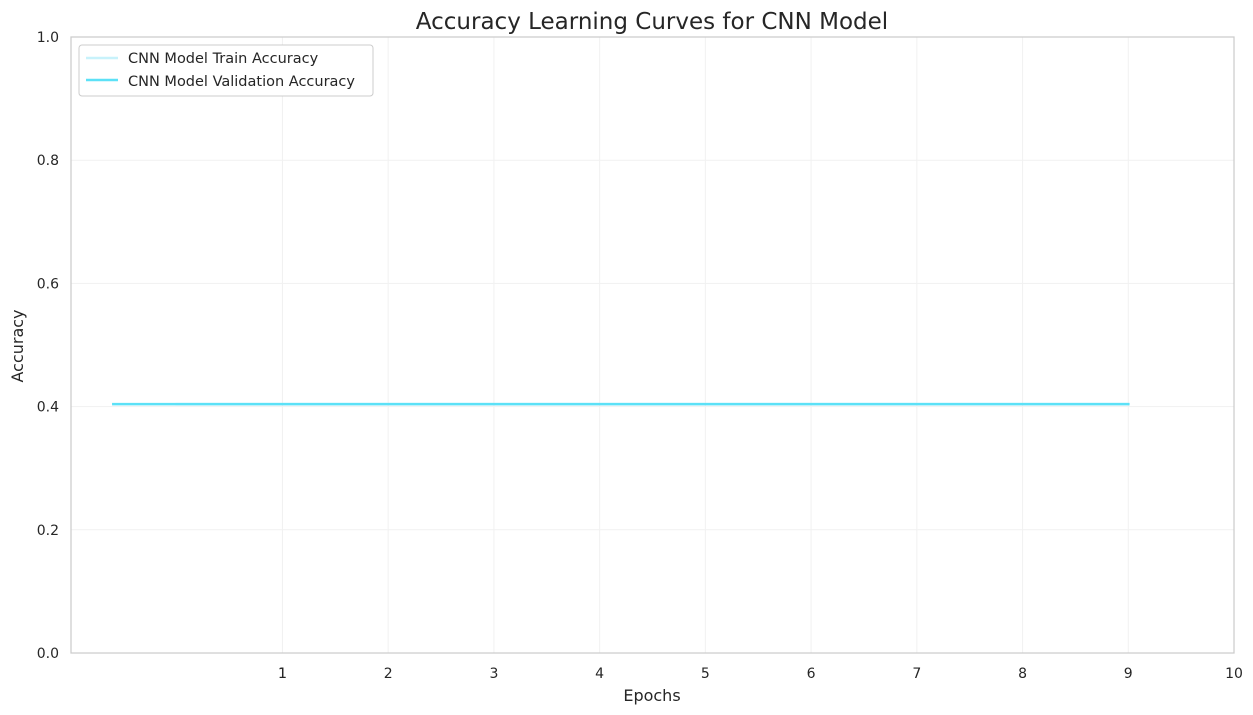 This screenshot has width=1253, height=715. What do you see at coordinates (17, 345) in the screenshot?
I see `y-axis-label: Accuracy` at bounding box center [17, 345].